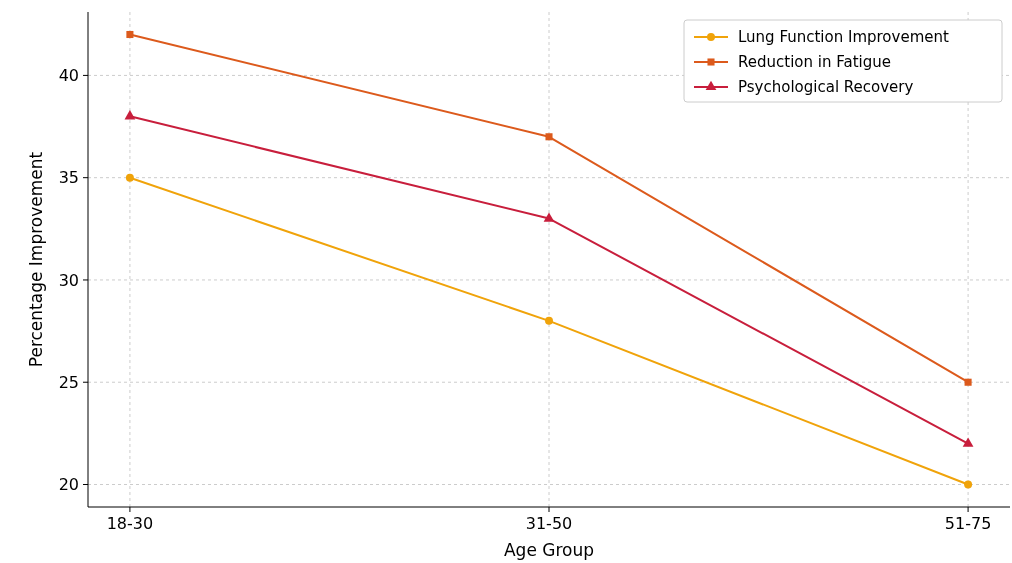 This screenshot has width=1012, height=563. What do you see at coordinates (68, 485) in the screenshot?
I see `y-tick-label: 20` at bounding box center [68, 485].